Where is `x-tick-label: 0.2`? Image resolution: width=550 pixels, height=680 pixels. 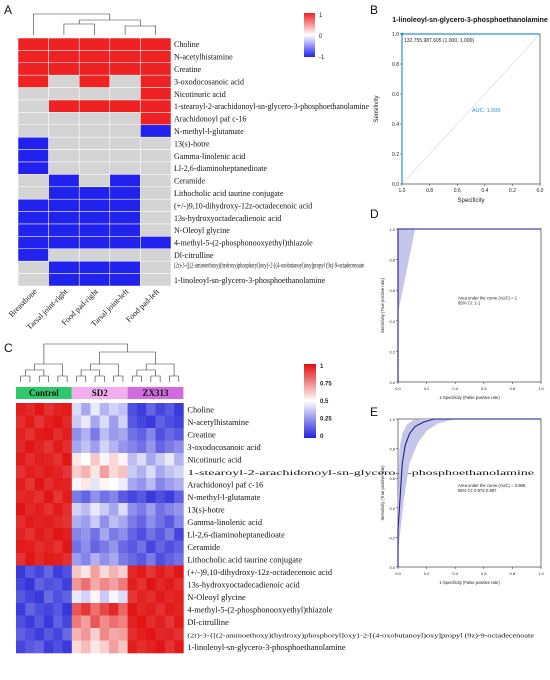 x-tick-label: 0.2 is located at coordinates (427, 388).